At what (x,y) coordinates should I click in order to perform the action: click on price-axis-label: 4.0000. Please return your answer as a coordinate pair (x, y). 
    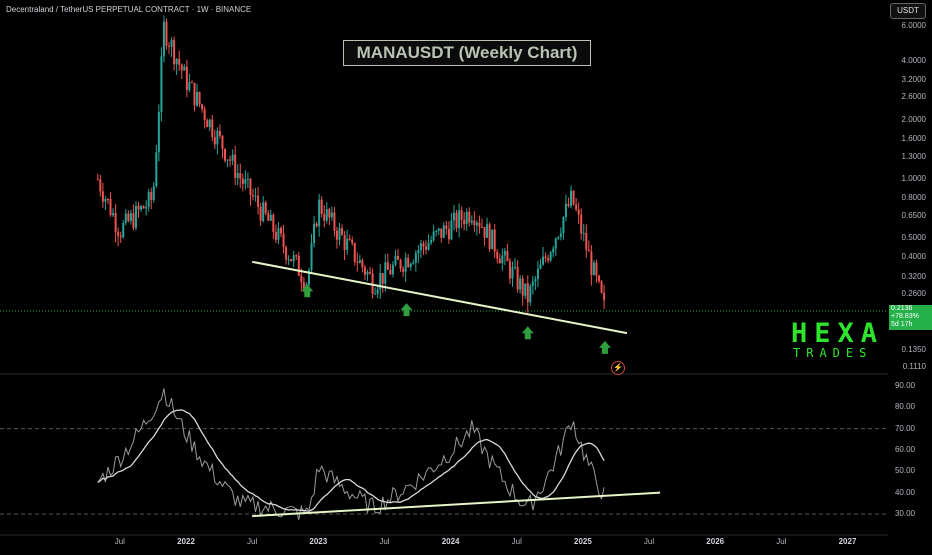
    Looking at the image, I should click on (913, 60).